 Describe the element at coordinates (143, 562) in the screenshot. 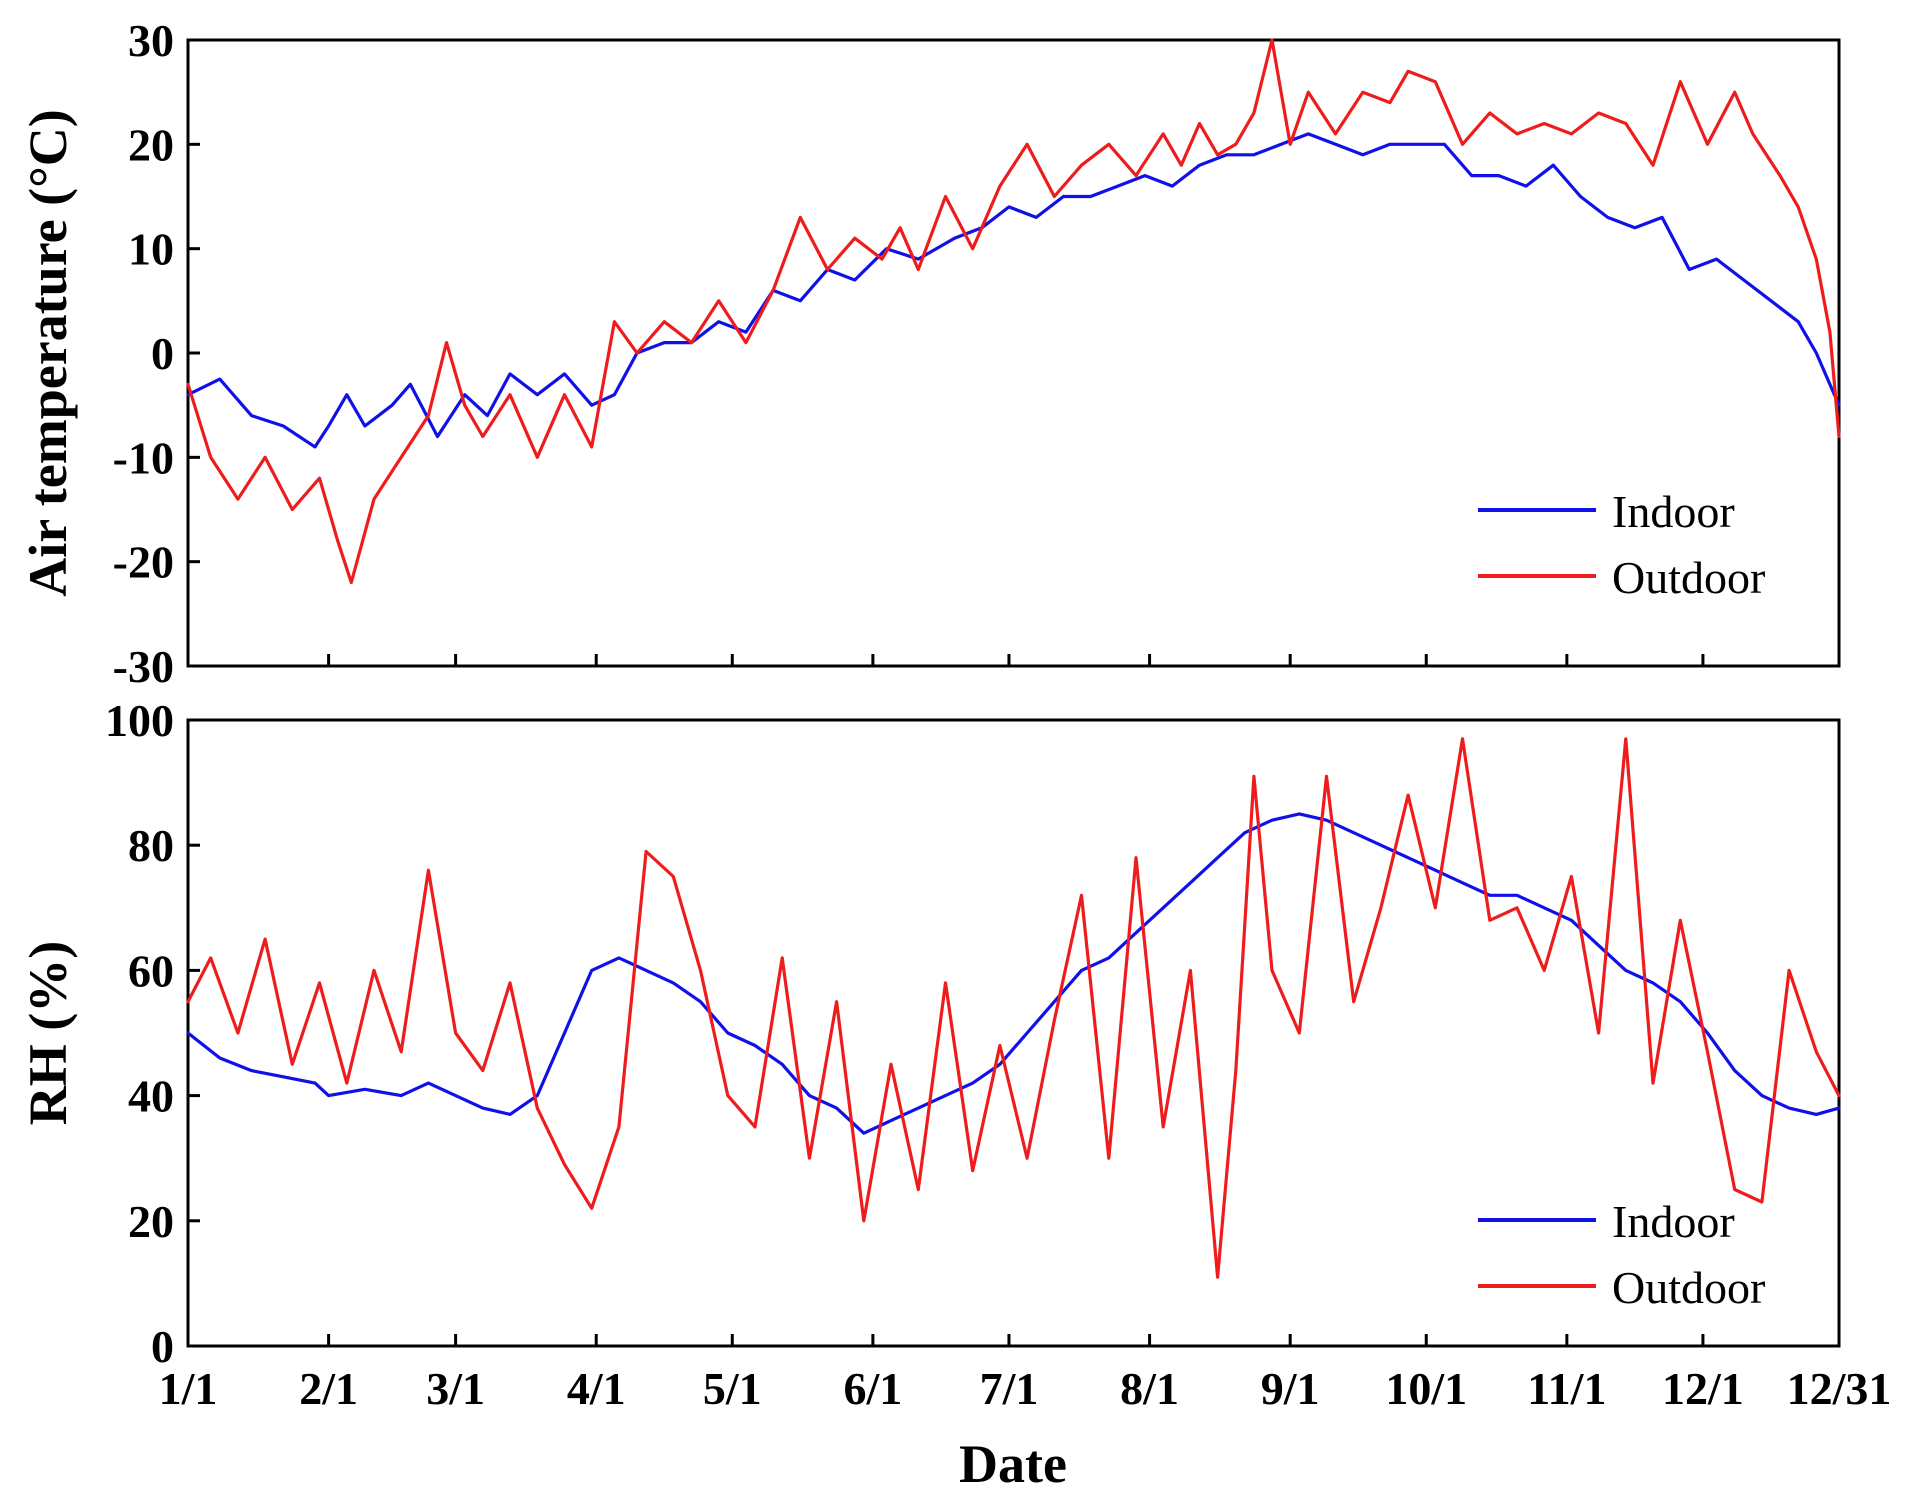

I see `y-tick-label--20: -20` at that location.